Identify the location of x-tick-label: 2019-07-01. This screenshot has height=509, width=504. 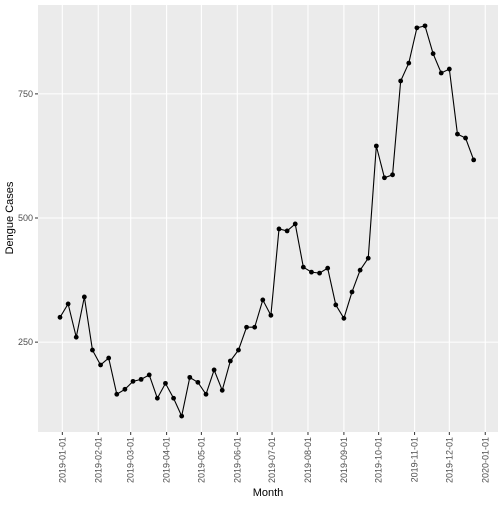
(272, 460).